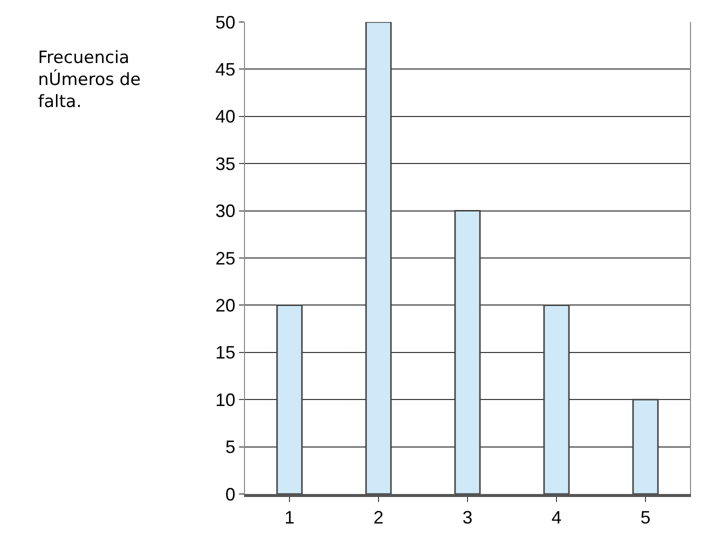 This screenshot has width=710, height=540. I want to click on x-tick-label: 1, so click(289, 518).